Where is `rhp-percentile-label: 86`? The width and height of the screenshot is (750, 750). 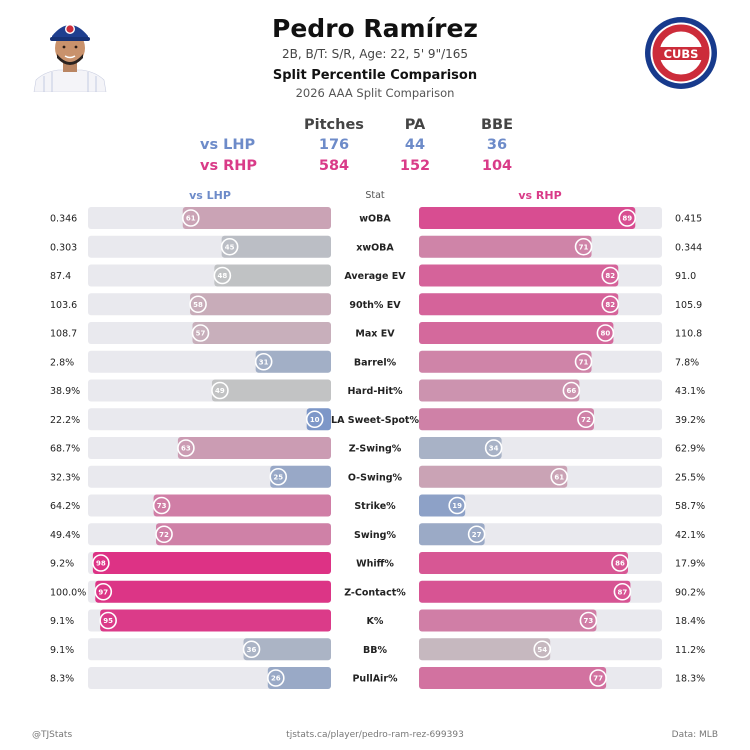
rhp-percentile-label: 86 is located at coordinates (620, 564).